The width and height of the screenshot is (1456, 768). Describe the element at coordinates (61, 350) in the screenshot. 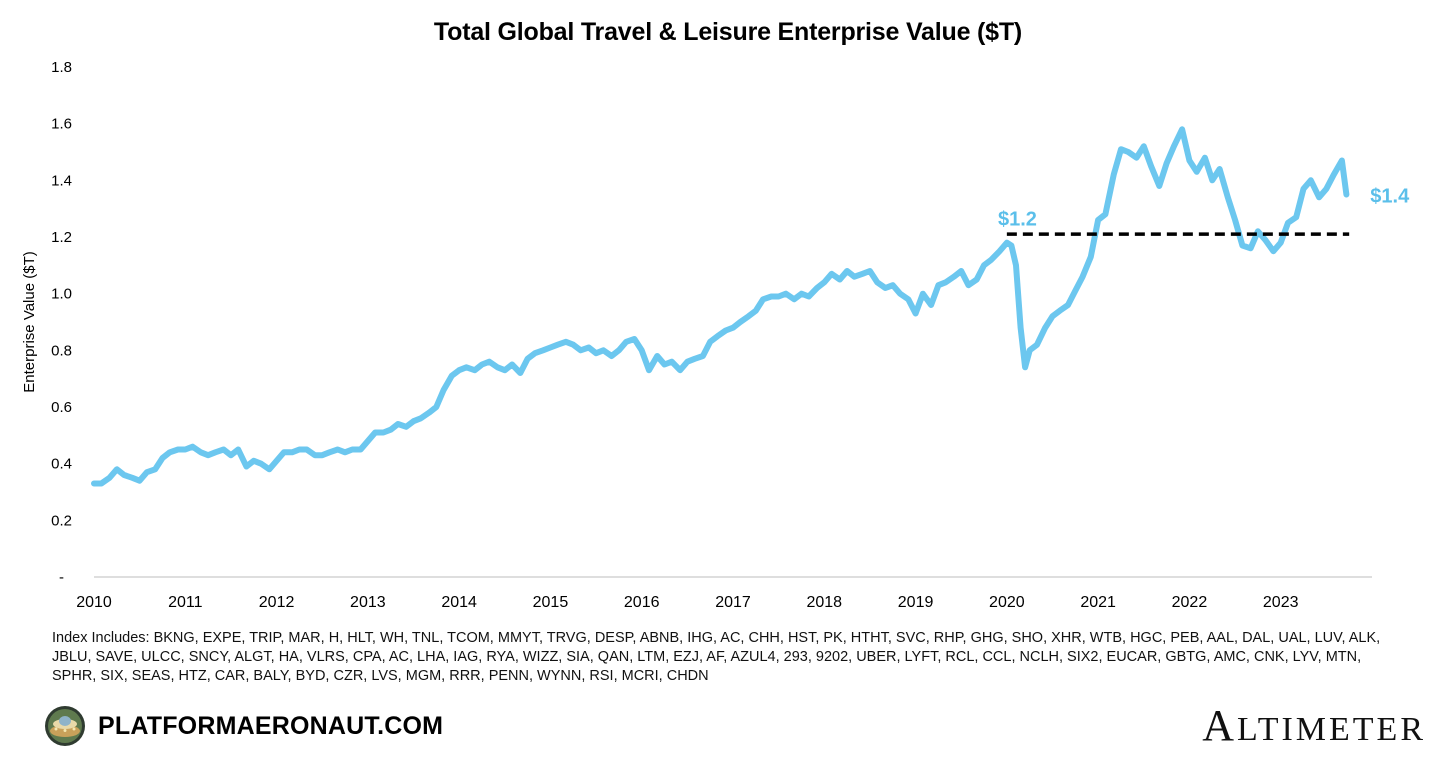

I see `y-tick-label: 0.8` at that location.